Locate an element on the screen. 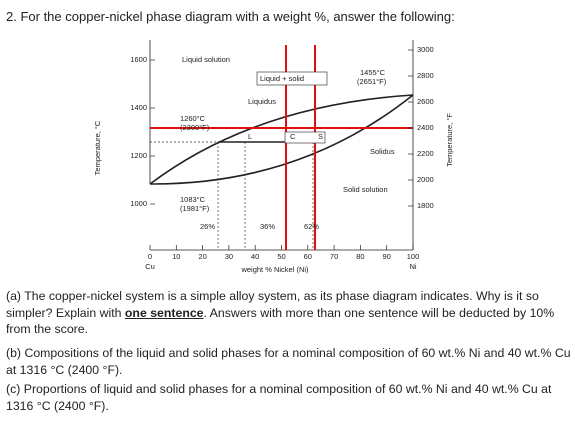  region-label: Solid solution is located at coordinates (365, 189).